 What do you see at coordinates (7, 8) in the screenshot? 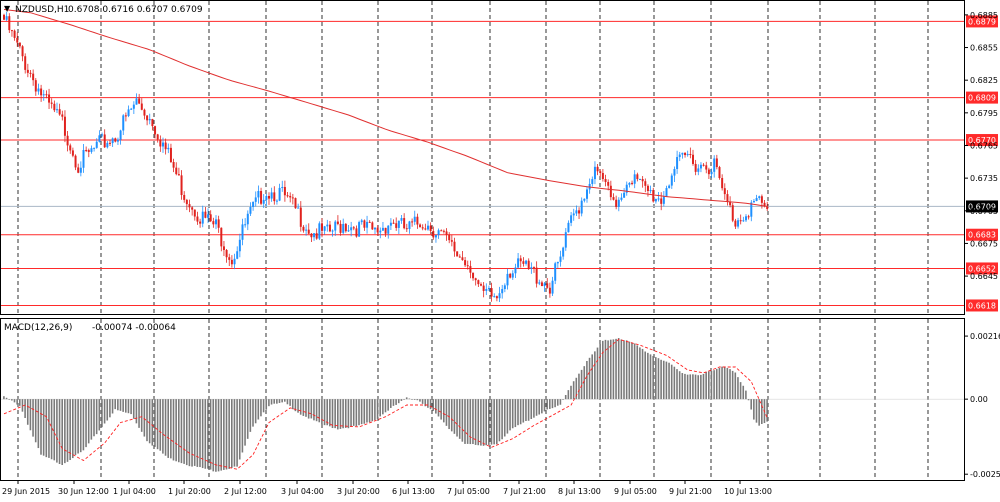
I see `symbol-menu-arrow: ▼` at bounding box center [7, 8].